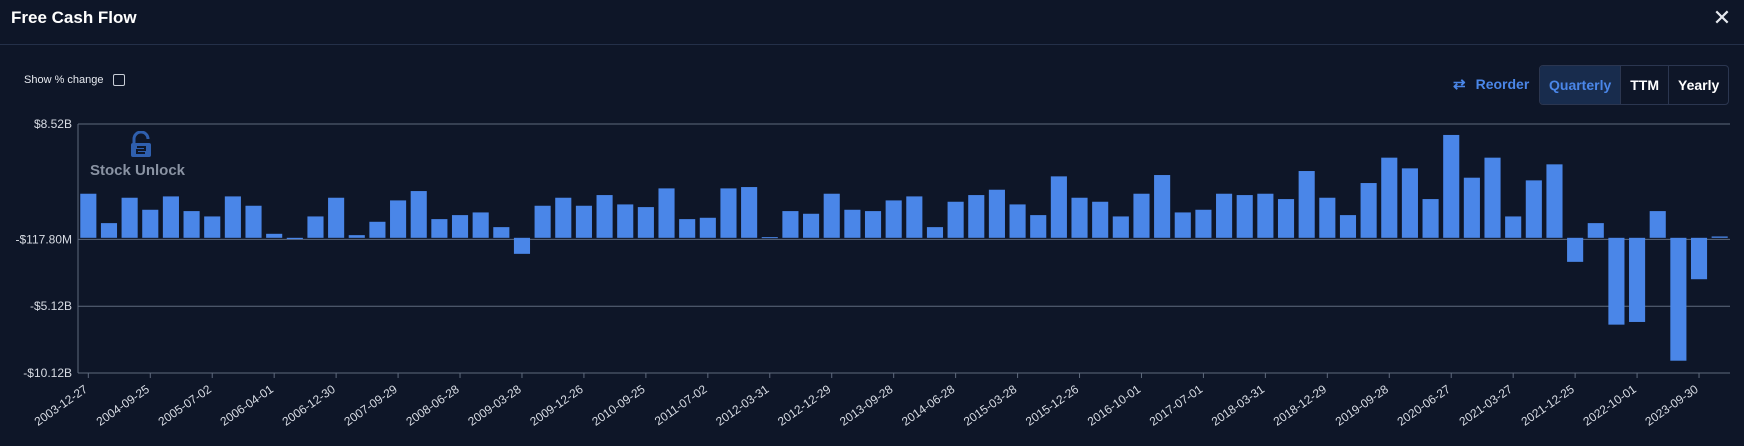 The image size is (1744, 446). What do you see at coordinates (432, 405) in the screenshot?
I see `x-tick-label: 2008-06-28` at bounding box center [432, 405].